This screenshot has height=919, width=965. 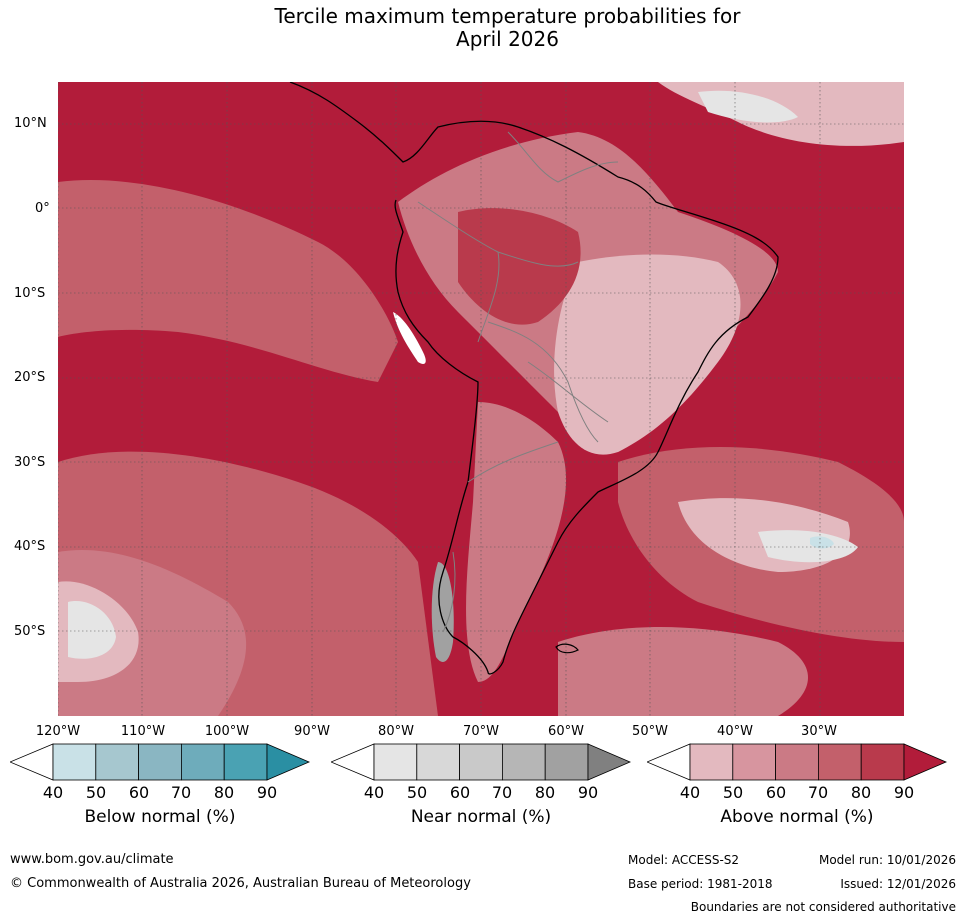 What do you see at coordinates (480, 785) in the screenshot?
I see `colorbar-near: 40 50 60 70 80 90 Near normal (%)` at bounding box center [480, 785].